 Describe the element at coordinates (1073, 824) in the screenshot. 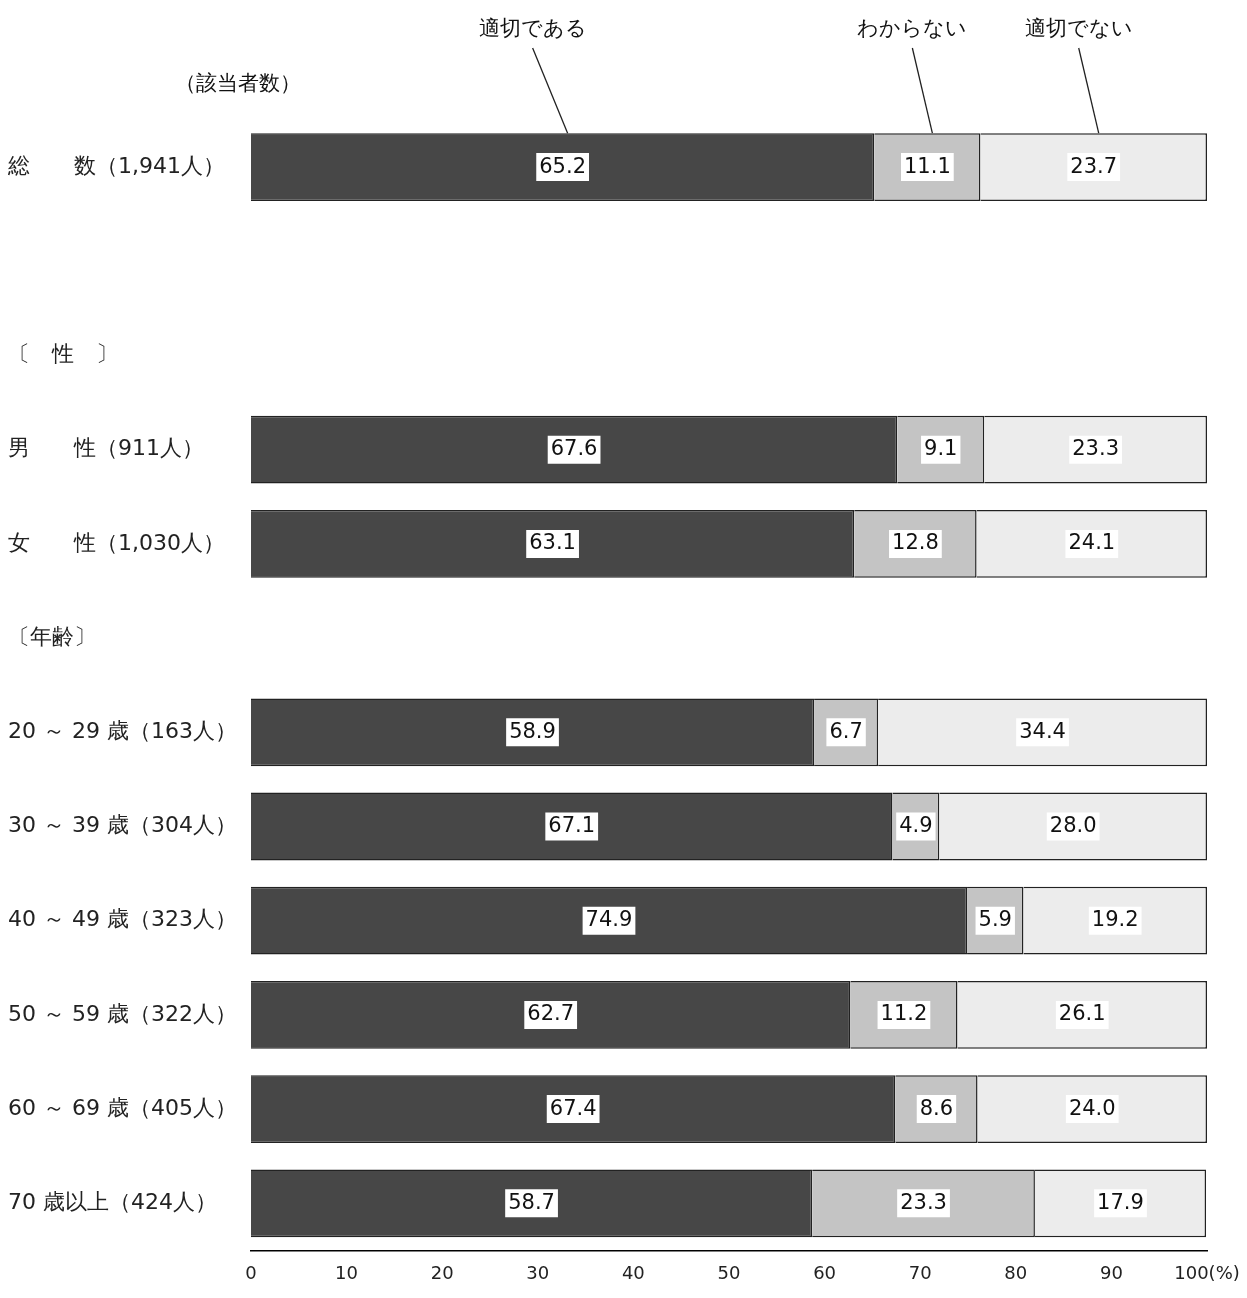

I see `data-label: 28.0` at that location.